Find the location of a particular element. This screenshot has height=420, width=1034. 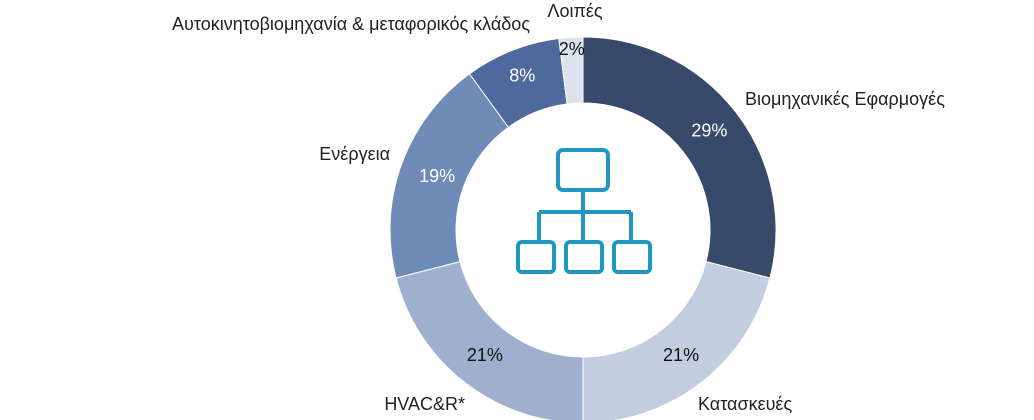

category-label: Λοιπές is located at coordinates (574, 11).